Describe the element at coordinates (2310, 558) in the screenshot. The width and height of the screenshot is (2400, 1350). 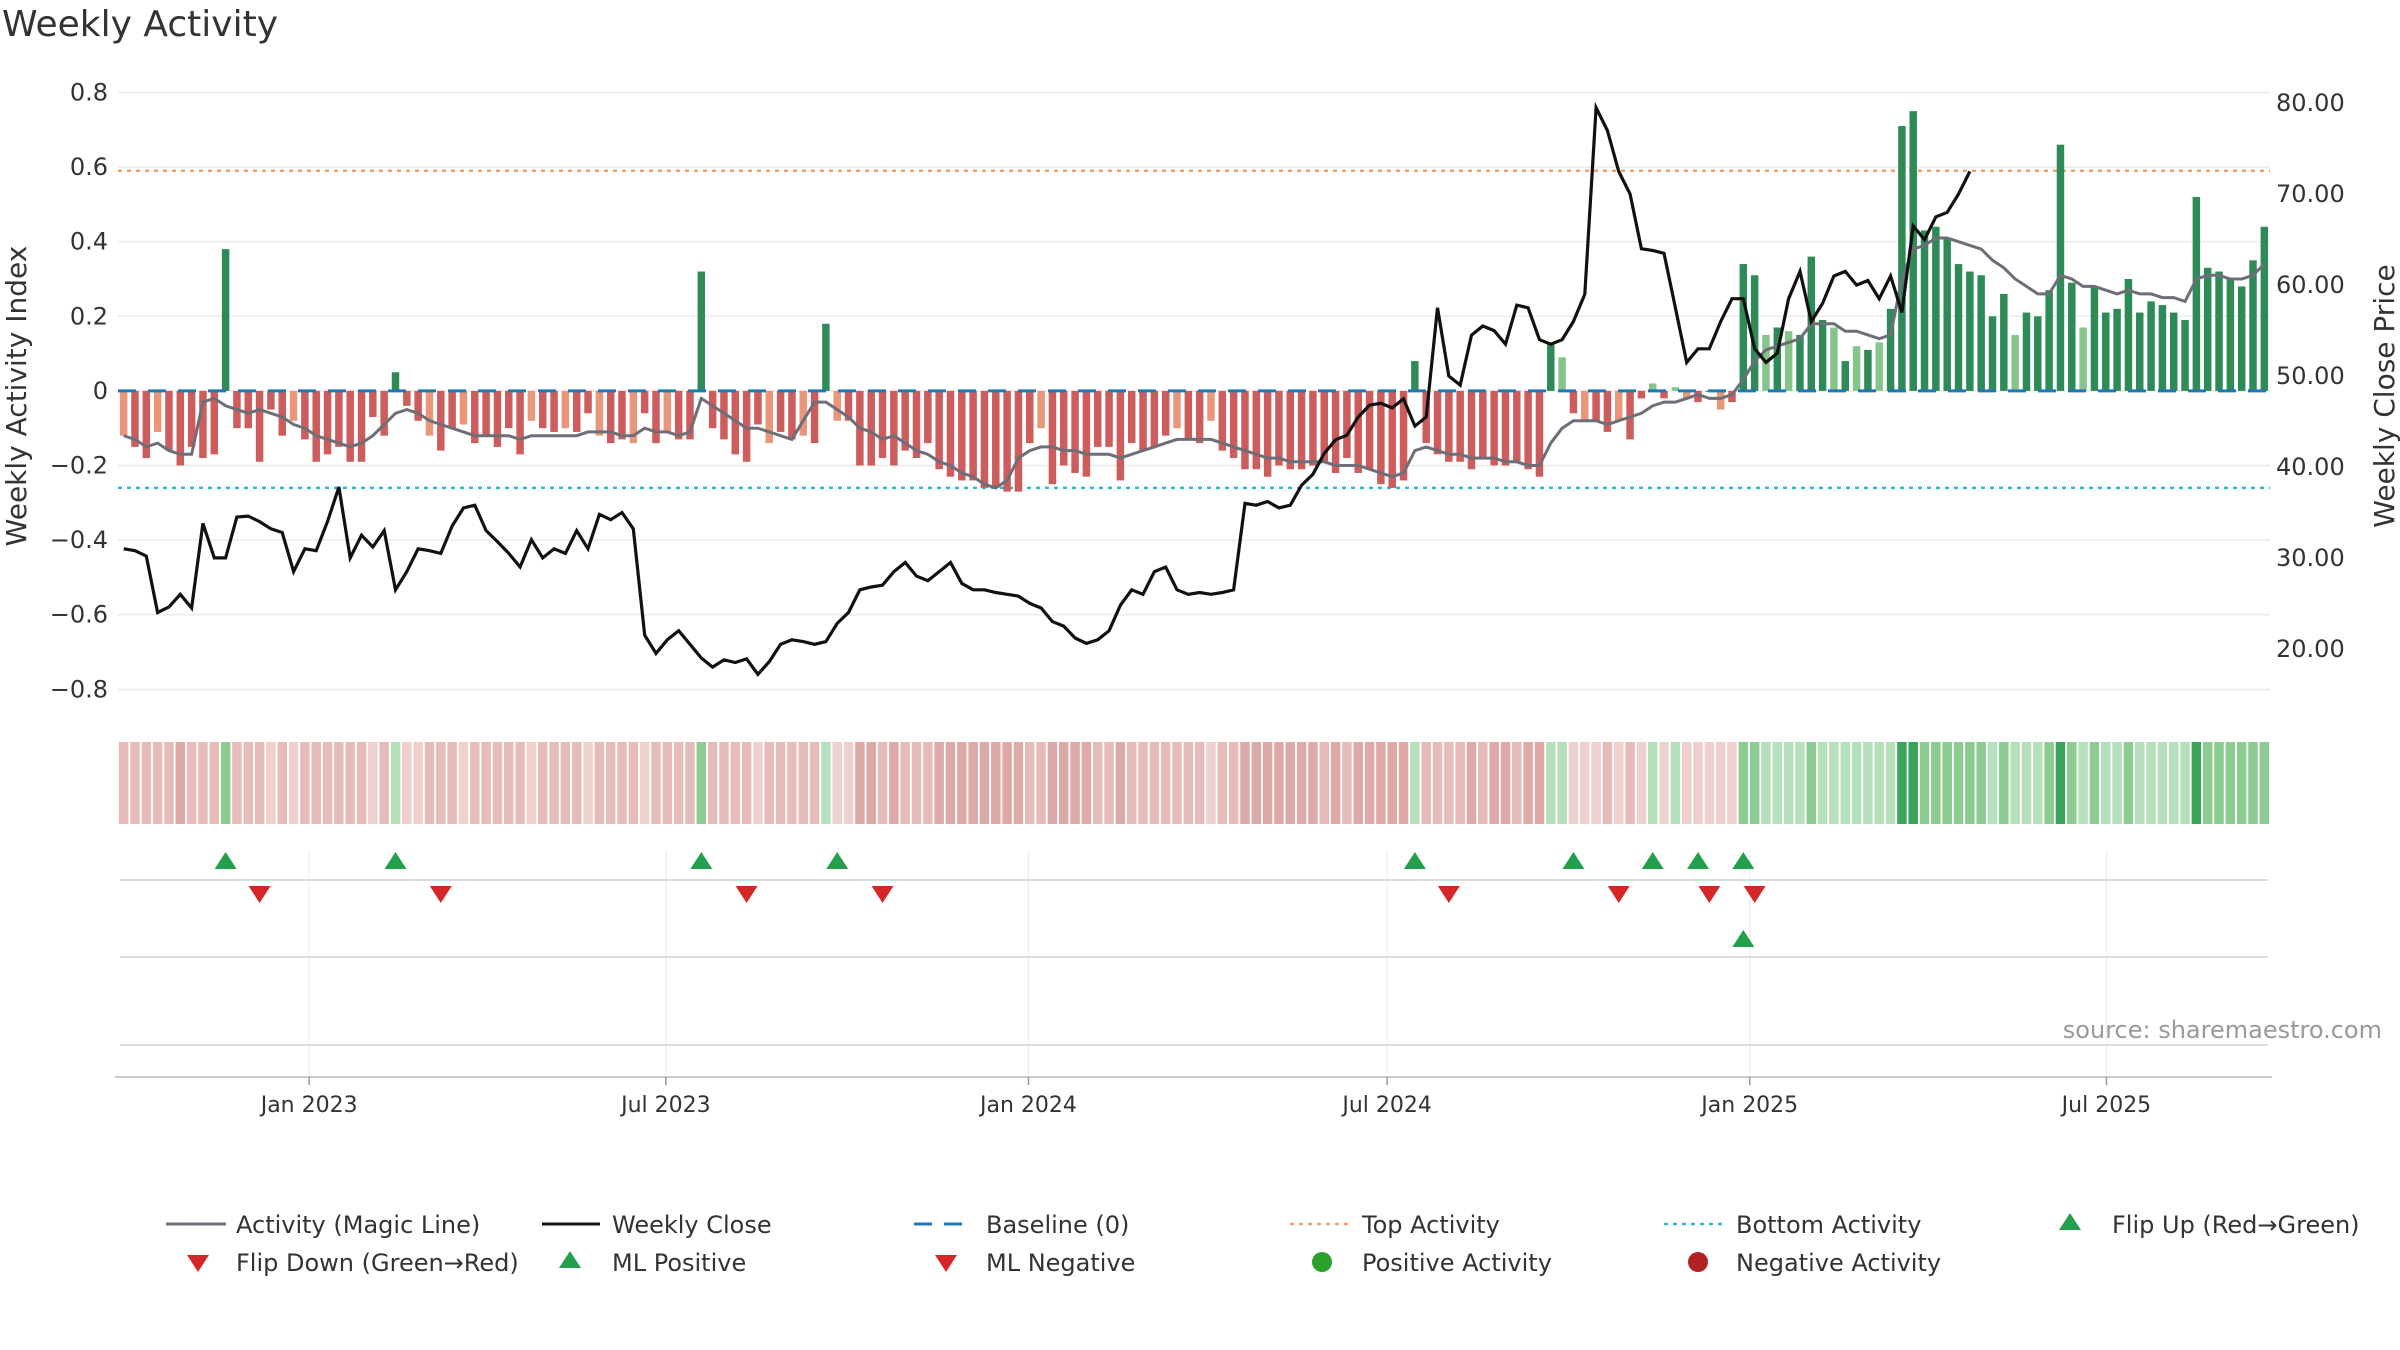
I see `right-tick-label: 30.00` at that location.